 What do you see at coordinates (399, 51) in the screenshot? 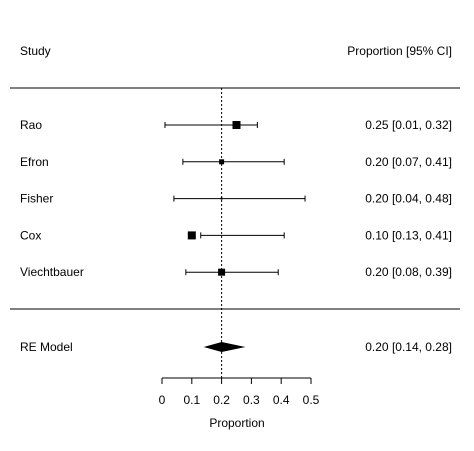
I see `estimate-column-header: Proportion [95% CI]` at bounding box center [399, 51].